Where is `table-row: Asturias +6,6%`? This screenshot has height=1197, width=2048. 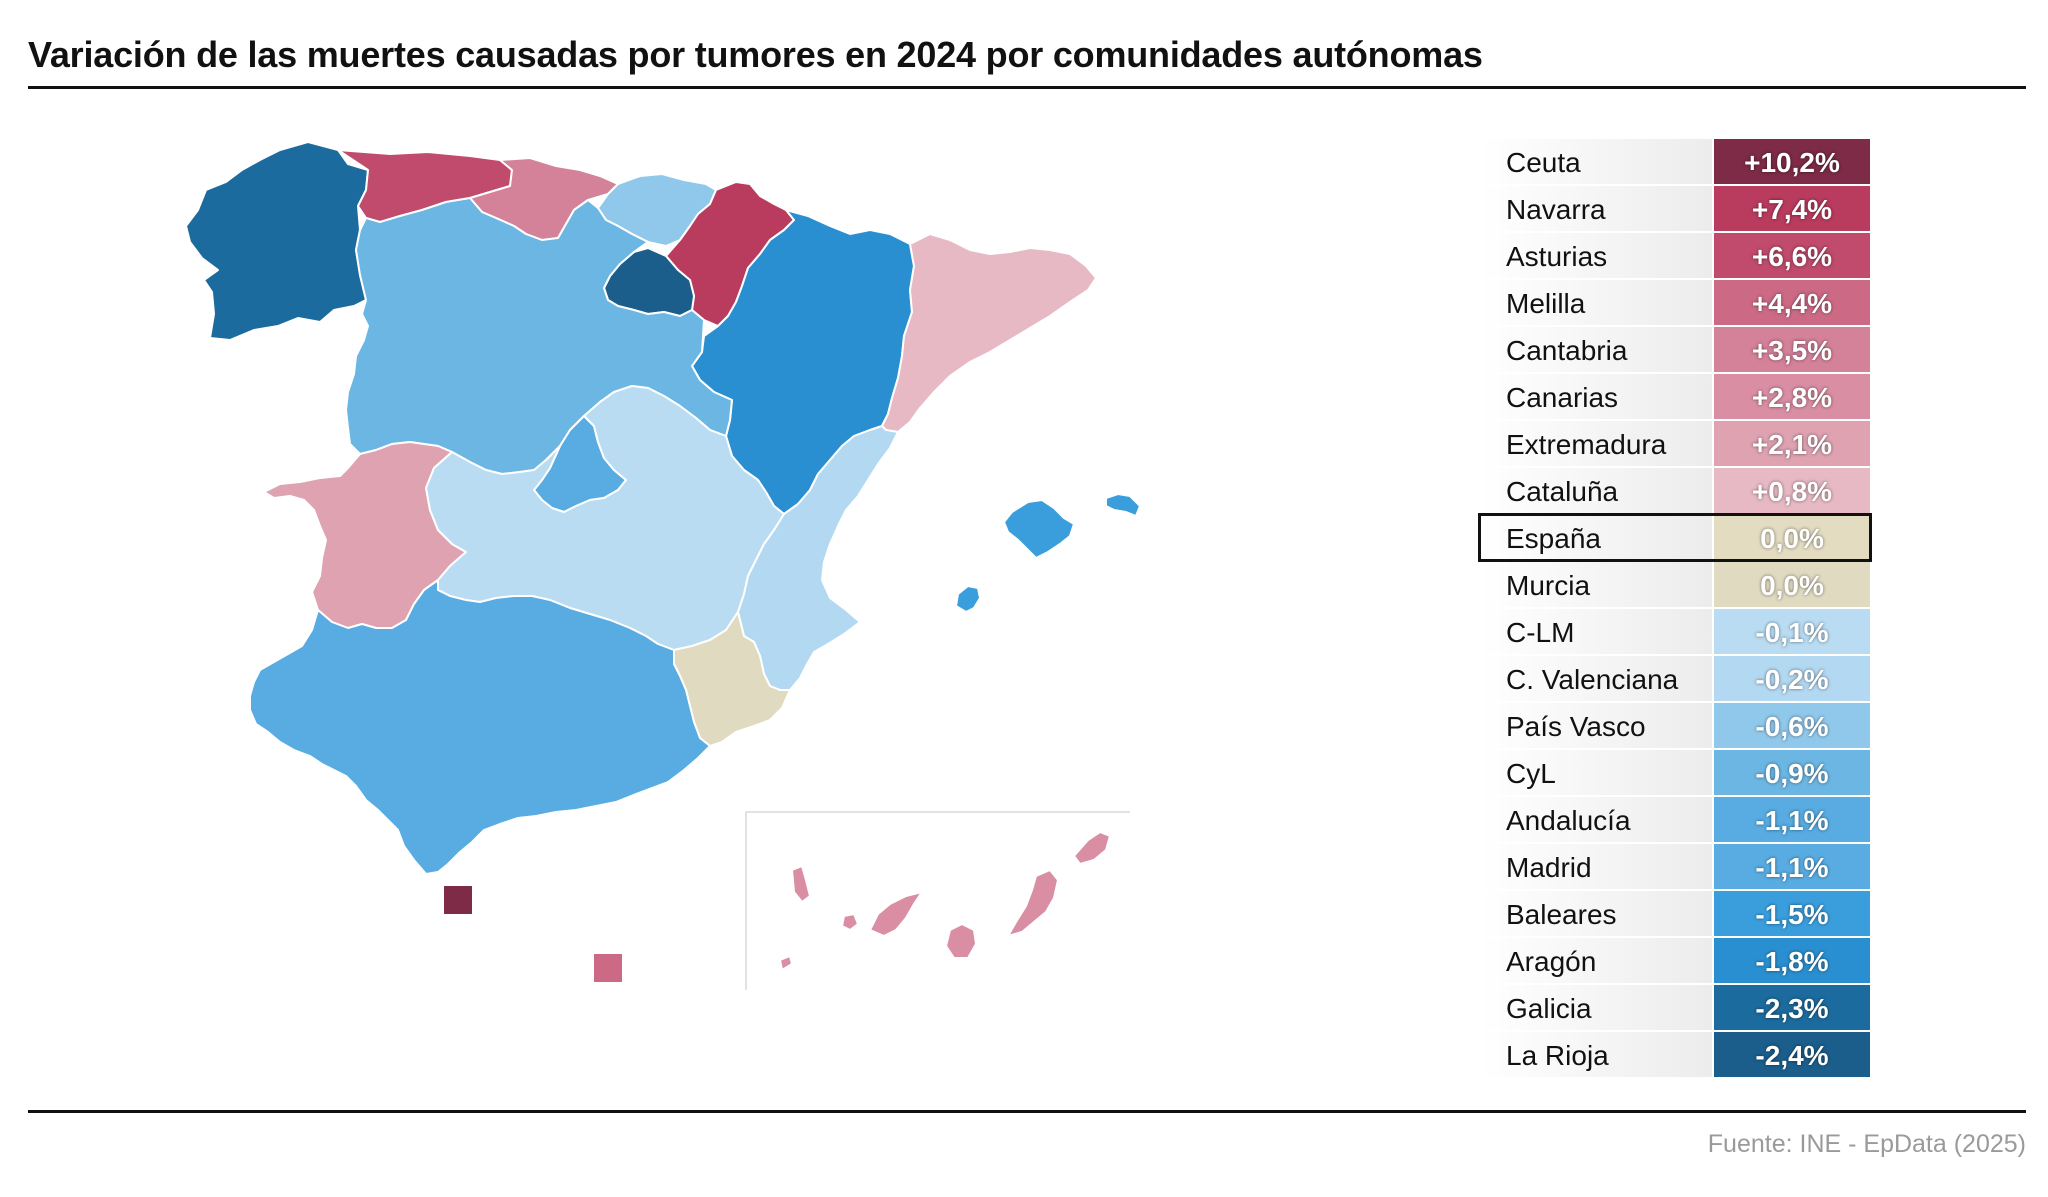
table-row: Asturias +6,6% is located at coordinates (1675, 255).